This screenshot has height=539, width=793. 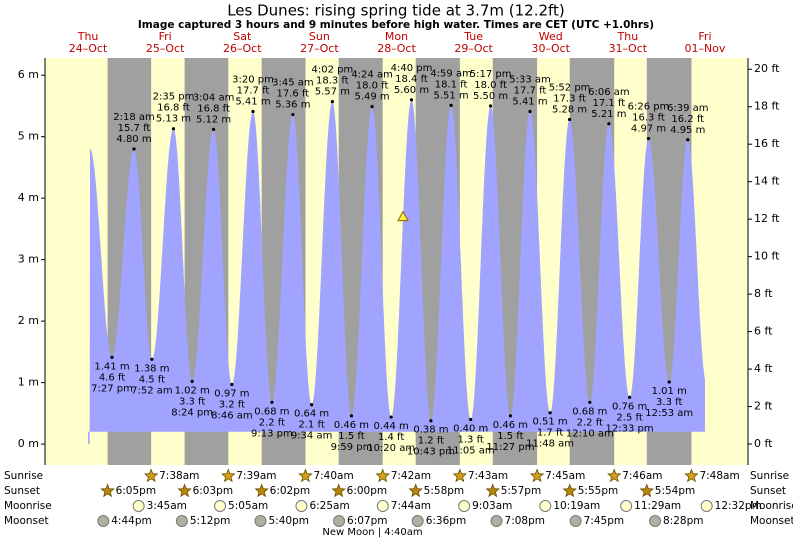 What do you see at coordinates (719, 476) in the screenshot?
I see `sunrise-time: 7:48am` at bounding box center [719, 476].